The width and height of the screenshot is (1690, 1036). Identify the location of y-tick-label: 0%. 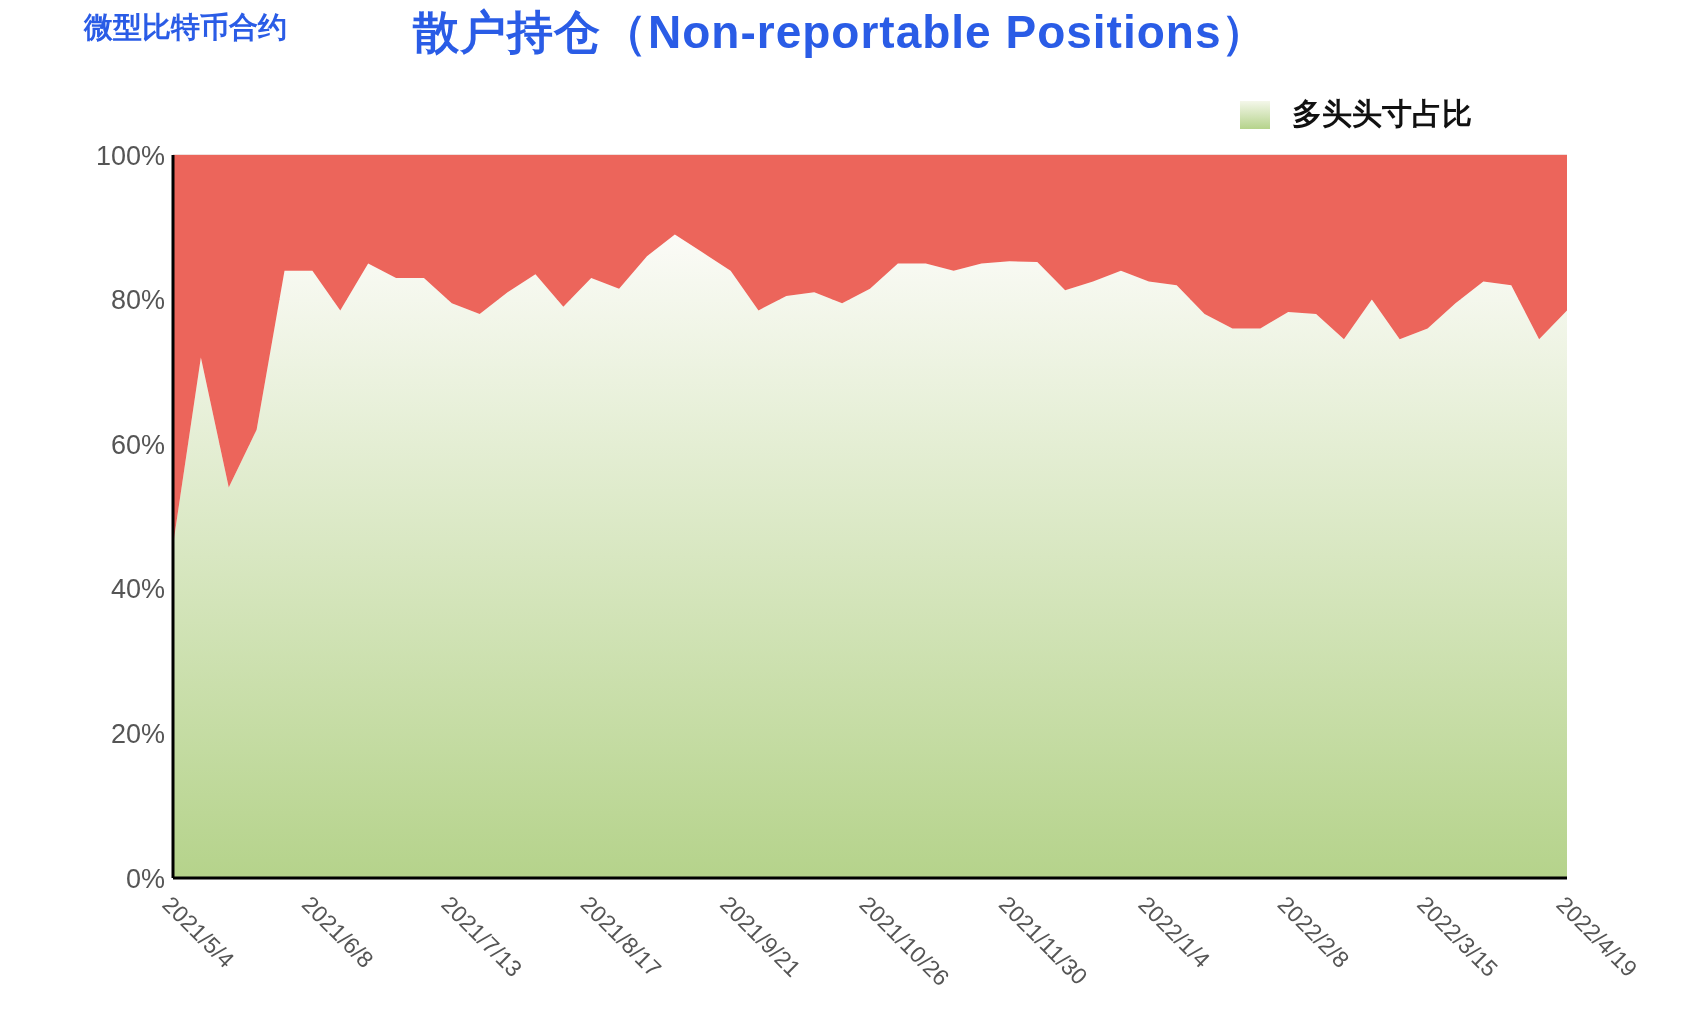
(145, 878).